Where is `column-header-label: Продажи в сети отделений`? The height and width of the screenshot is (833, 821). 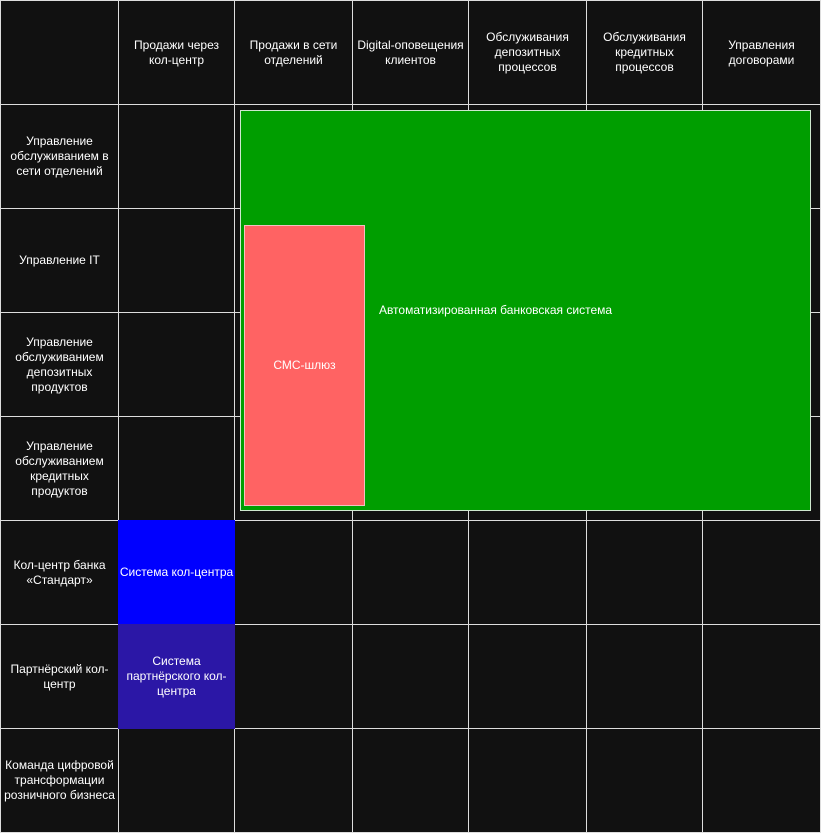 column-header-label: Продажи в сети отделений is located at coordinates (293, 52).